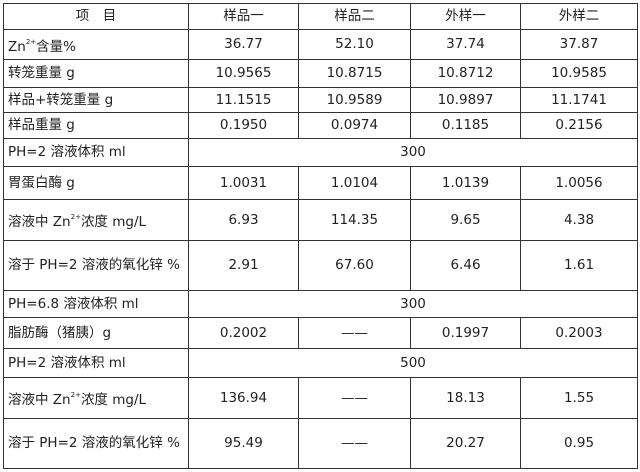 Image resolution: width=640 pixels, height=472 pixels. I want to click on label-text: 样品+转笼重量 g, so click(61, 99).